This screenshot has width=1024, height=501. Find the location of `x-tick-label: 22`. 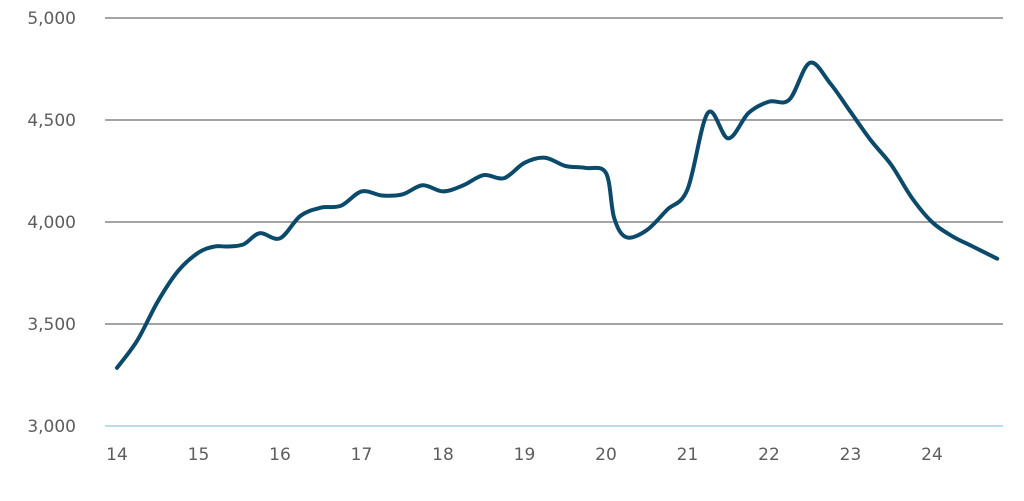

x-tick-label: 22 is located at coordinates (769, 455).